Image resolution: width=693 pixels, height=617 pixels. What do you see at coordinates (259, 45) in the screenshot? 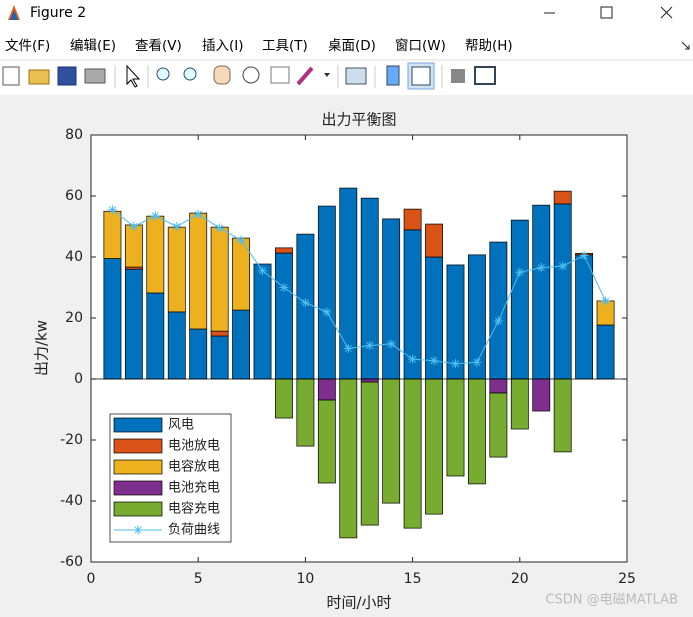
I see `menu-bar: 文件(F) 编辑(E) 查看(V) 插入(I) 工具(T) 桌面(D) 窗口(W) 帮助(H)` at bounding box center [259, 45].